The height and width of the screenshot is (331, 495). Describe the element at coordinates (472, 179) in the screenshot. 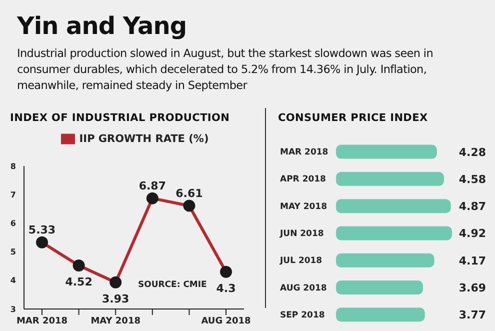

I see `data-label: 4.58` at that location.